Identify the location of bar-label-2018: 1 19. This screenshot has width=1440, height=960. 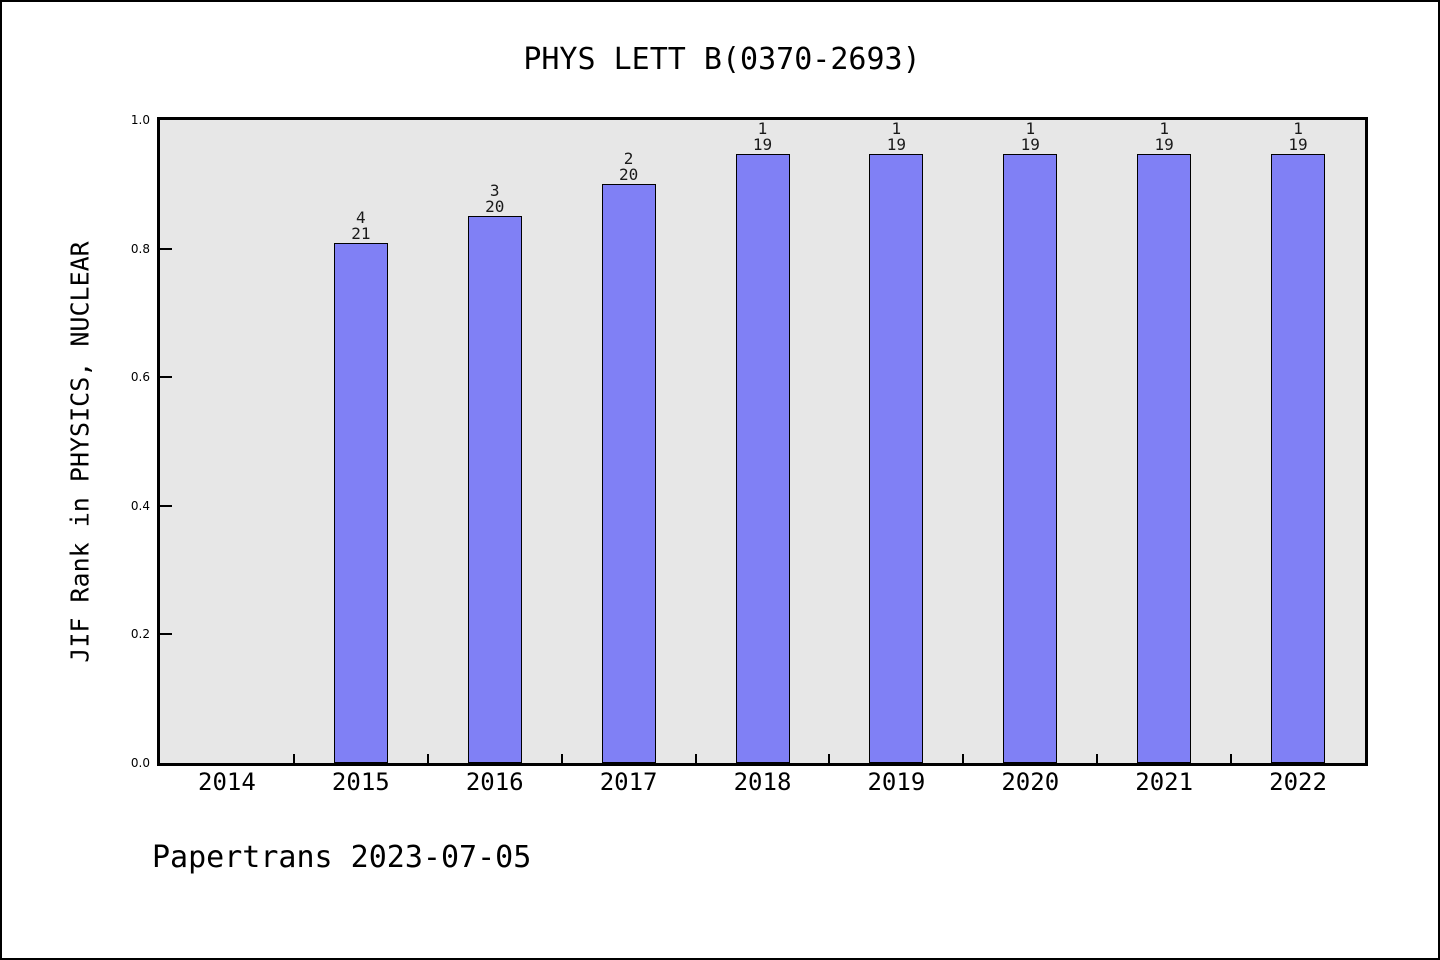
(762, 136).